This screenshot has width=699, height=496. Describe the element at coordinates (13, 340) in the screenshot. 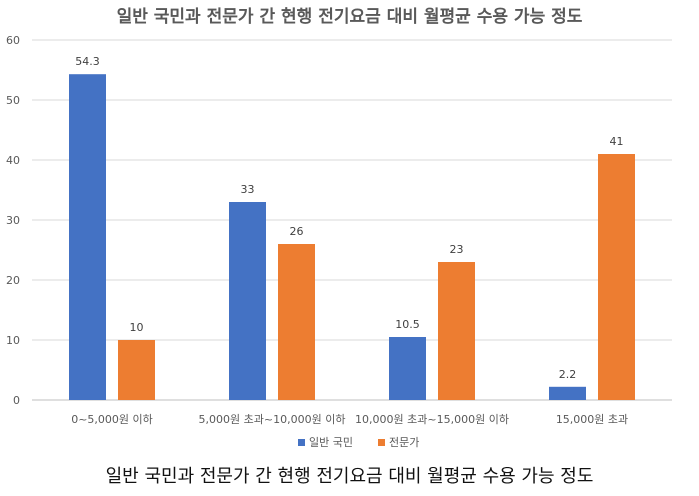

I see `y-tick-label: 10` at that location.